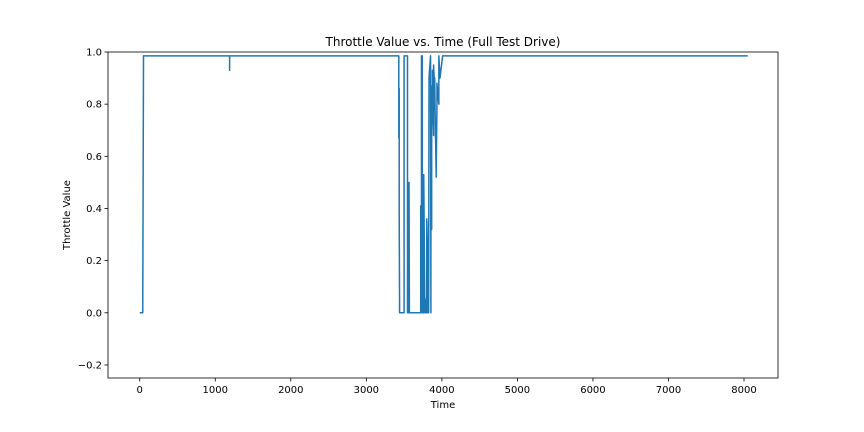 This screenshot has width=864, height=432. Describe the element at coordinates (90, 365) in the screenshot. I see `y-tick-label: −0.2` at that location.